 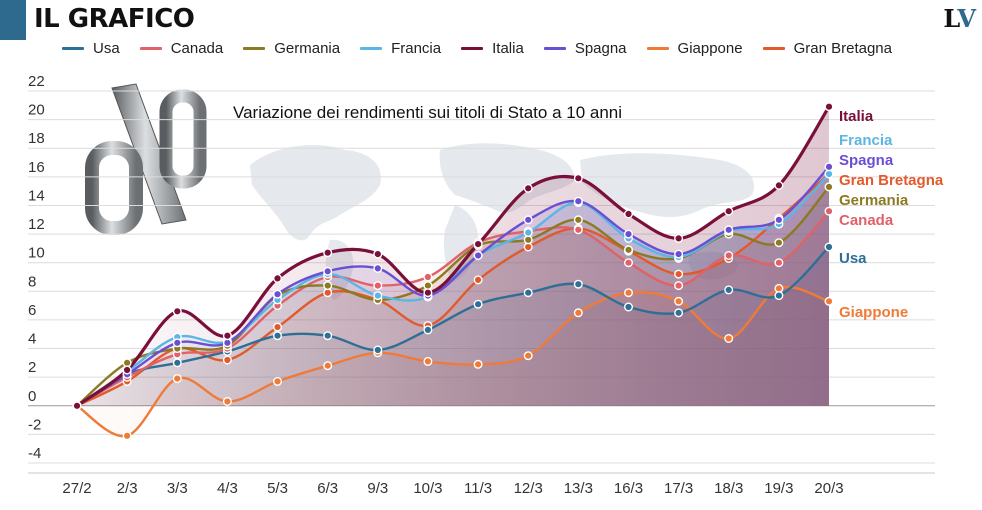 I want to click on y-tick-label: 16, so click(x=36, y=167).